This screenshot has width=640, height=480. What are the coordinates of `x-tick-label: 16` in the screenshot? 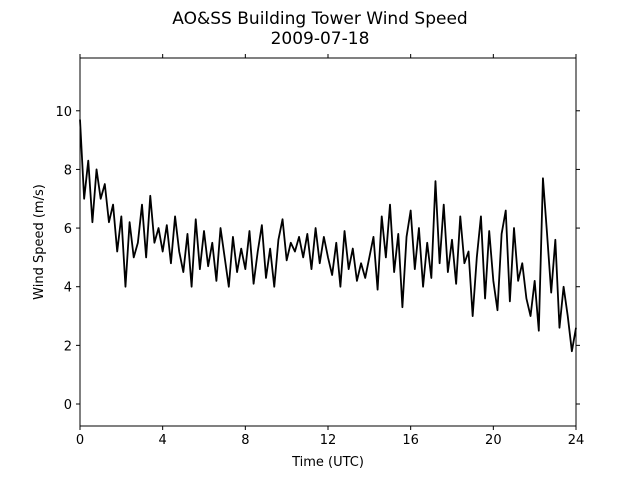 It's located at (410, 440).